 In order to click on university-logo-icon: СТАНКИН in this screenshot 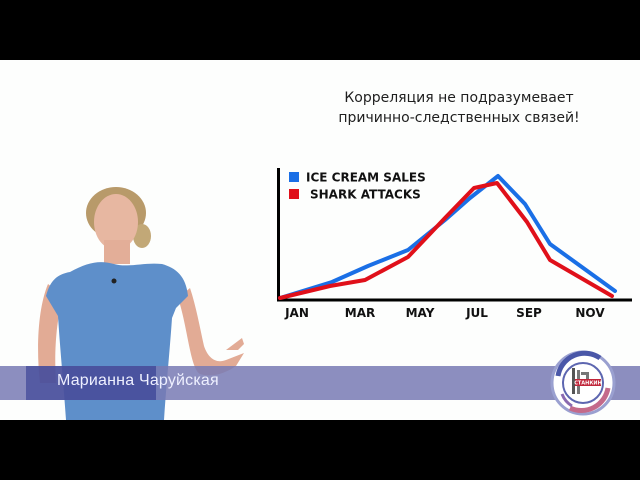, I will do `click(583, 383)`.